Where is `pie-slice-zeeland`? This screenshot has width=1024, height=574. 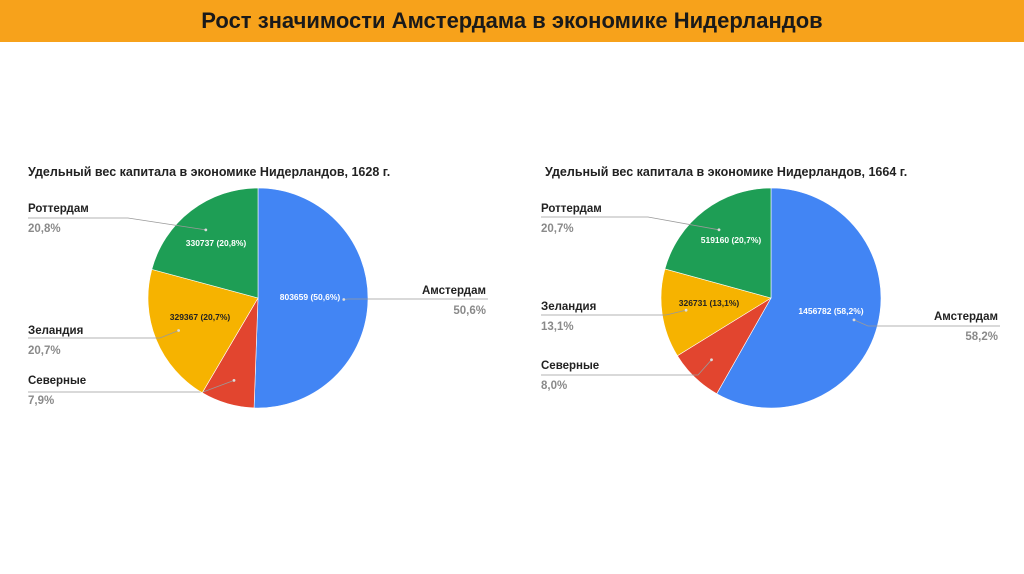
pie-slice-zeeland is located at coordinates (203, 331).